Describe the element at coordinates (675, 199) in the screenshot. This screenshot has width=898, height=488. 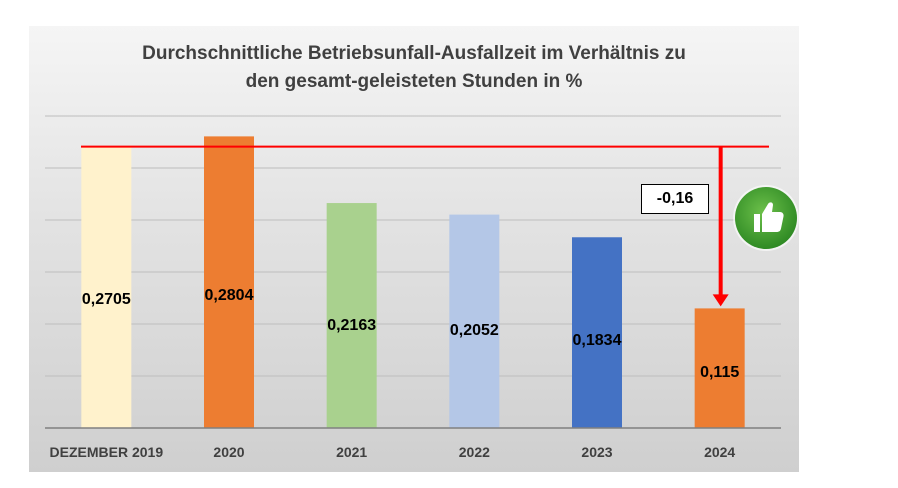
I see `difference-annotation: -0,16` at that location.